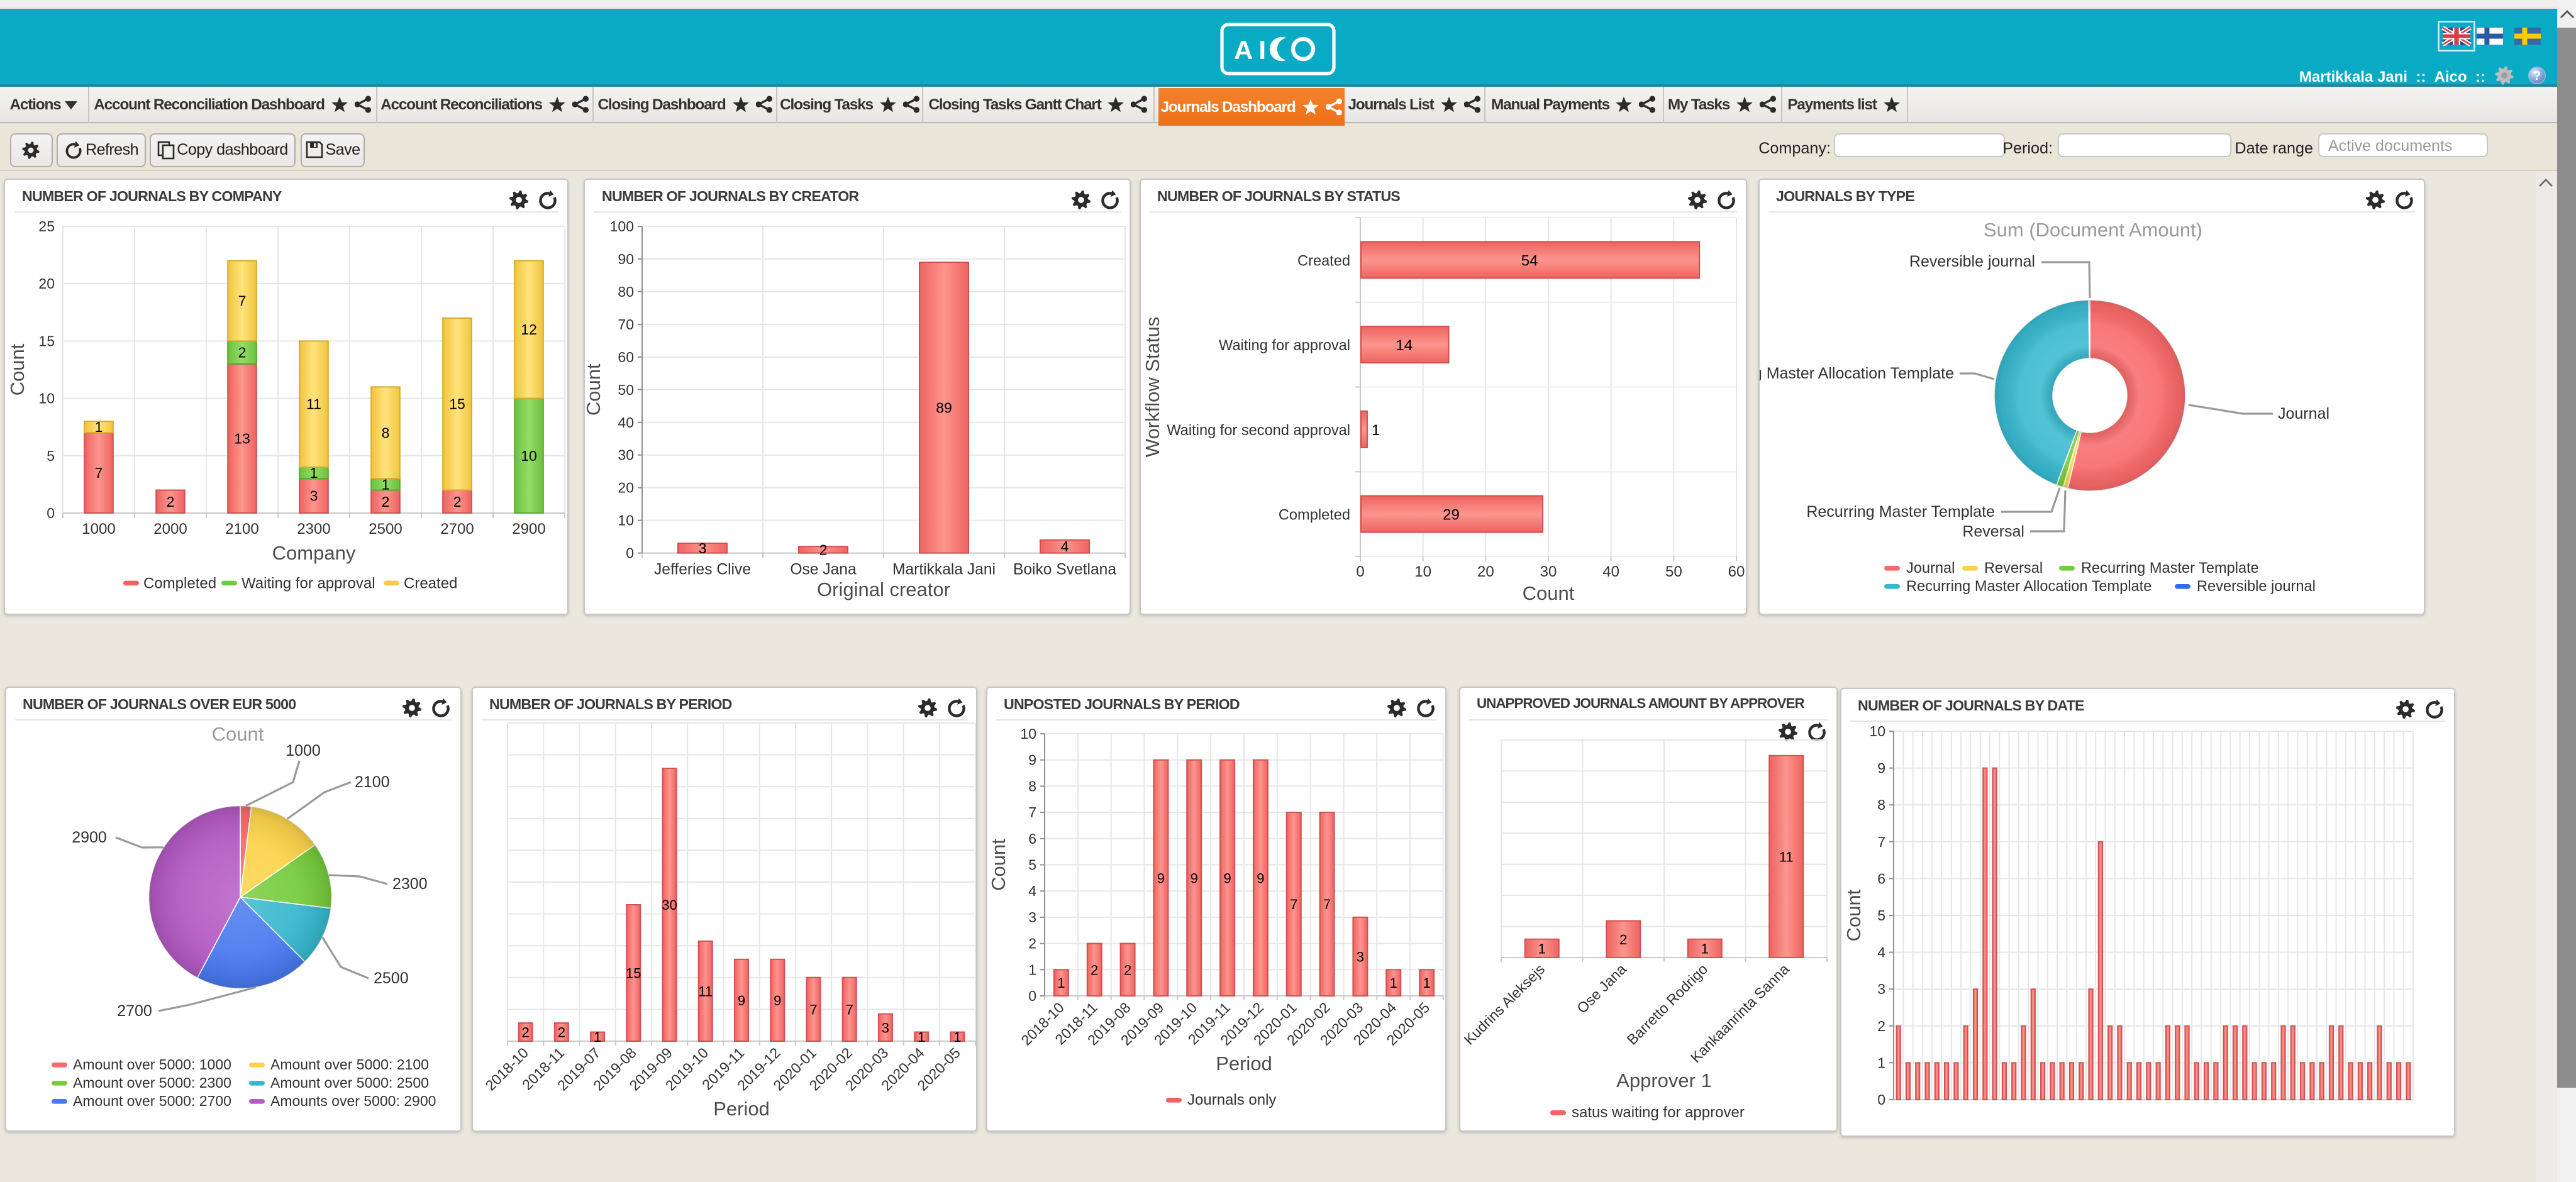  I want to click on svg-text: 12, so click(529, 329).